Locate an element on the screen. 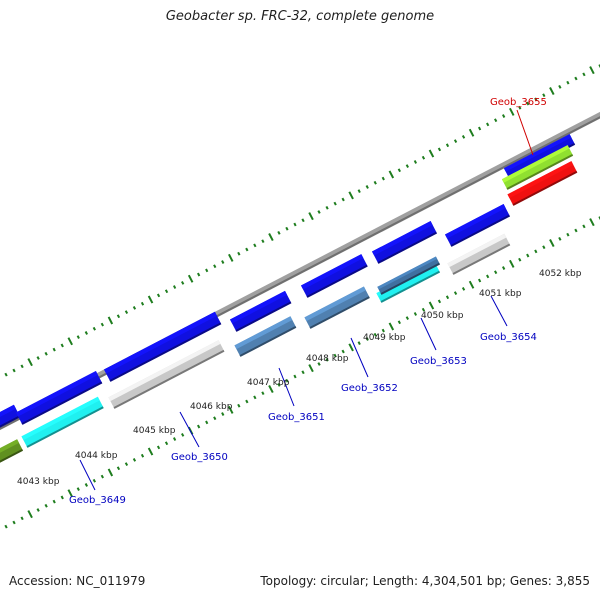 Image resolution: width=600 pixels, height=600 pixels. gene-label: Geob_3653 is located at coordinates (438, 361).